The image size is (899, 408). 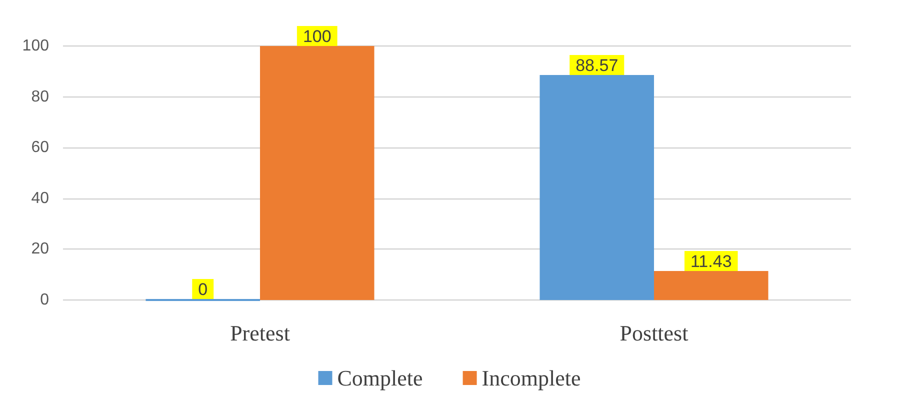 What do you see at coordinates (260, 333) in the screenshot?
I see `x-tick-label: Pretest` at bounding box center [260, 333].